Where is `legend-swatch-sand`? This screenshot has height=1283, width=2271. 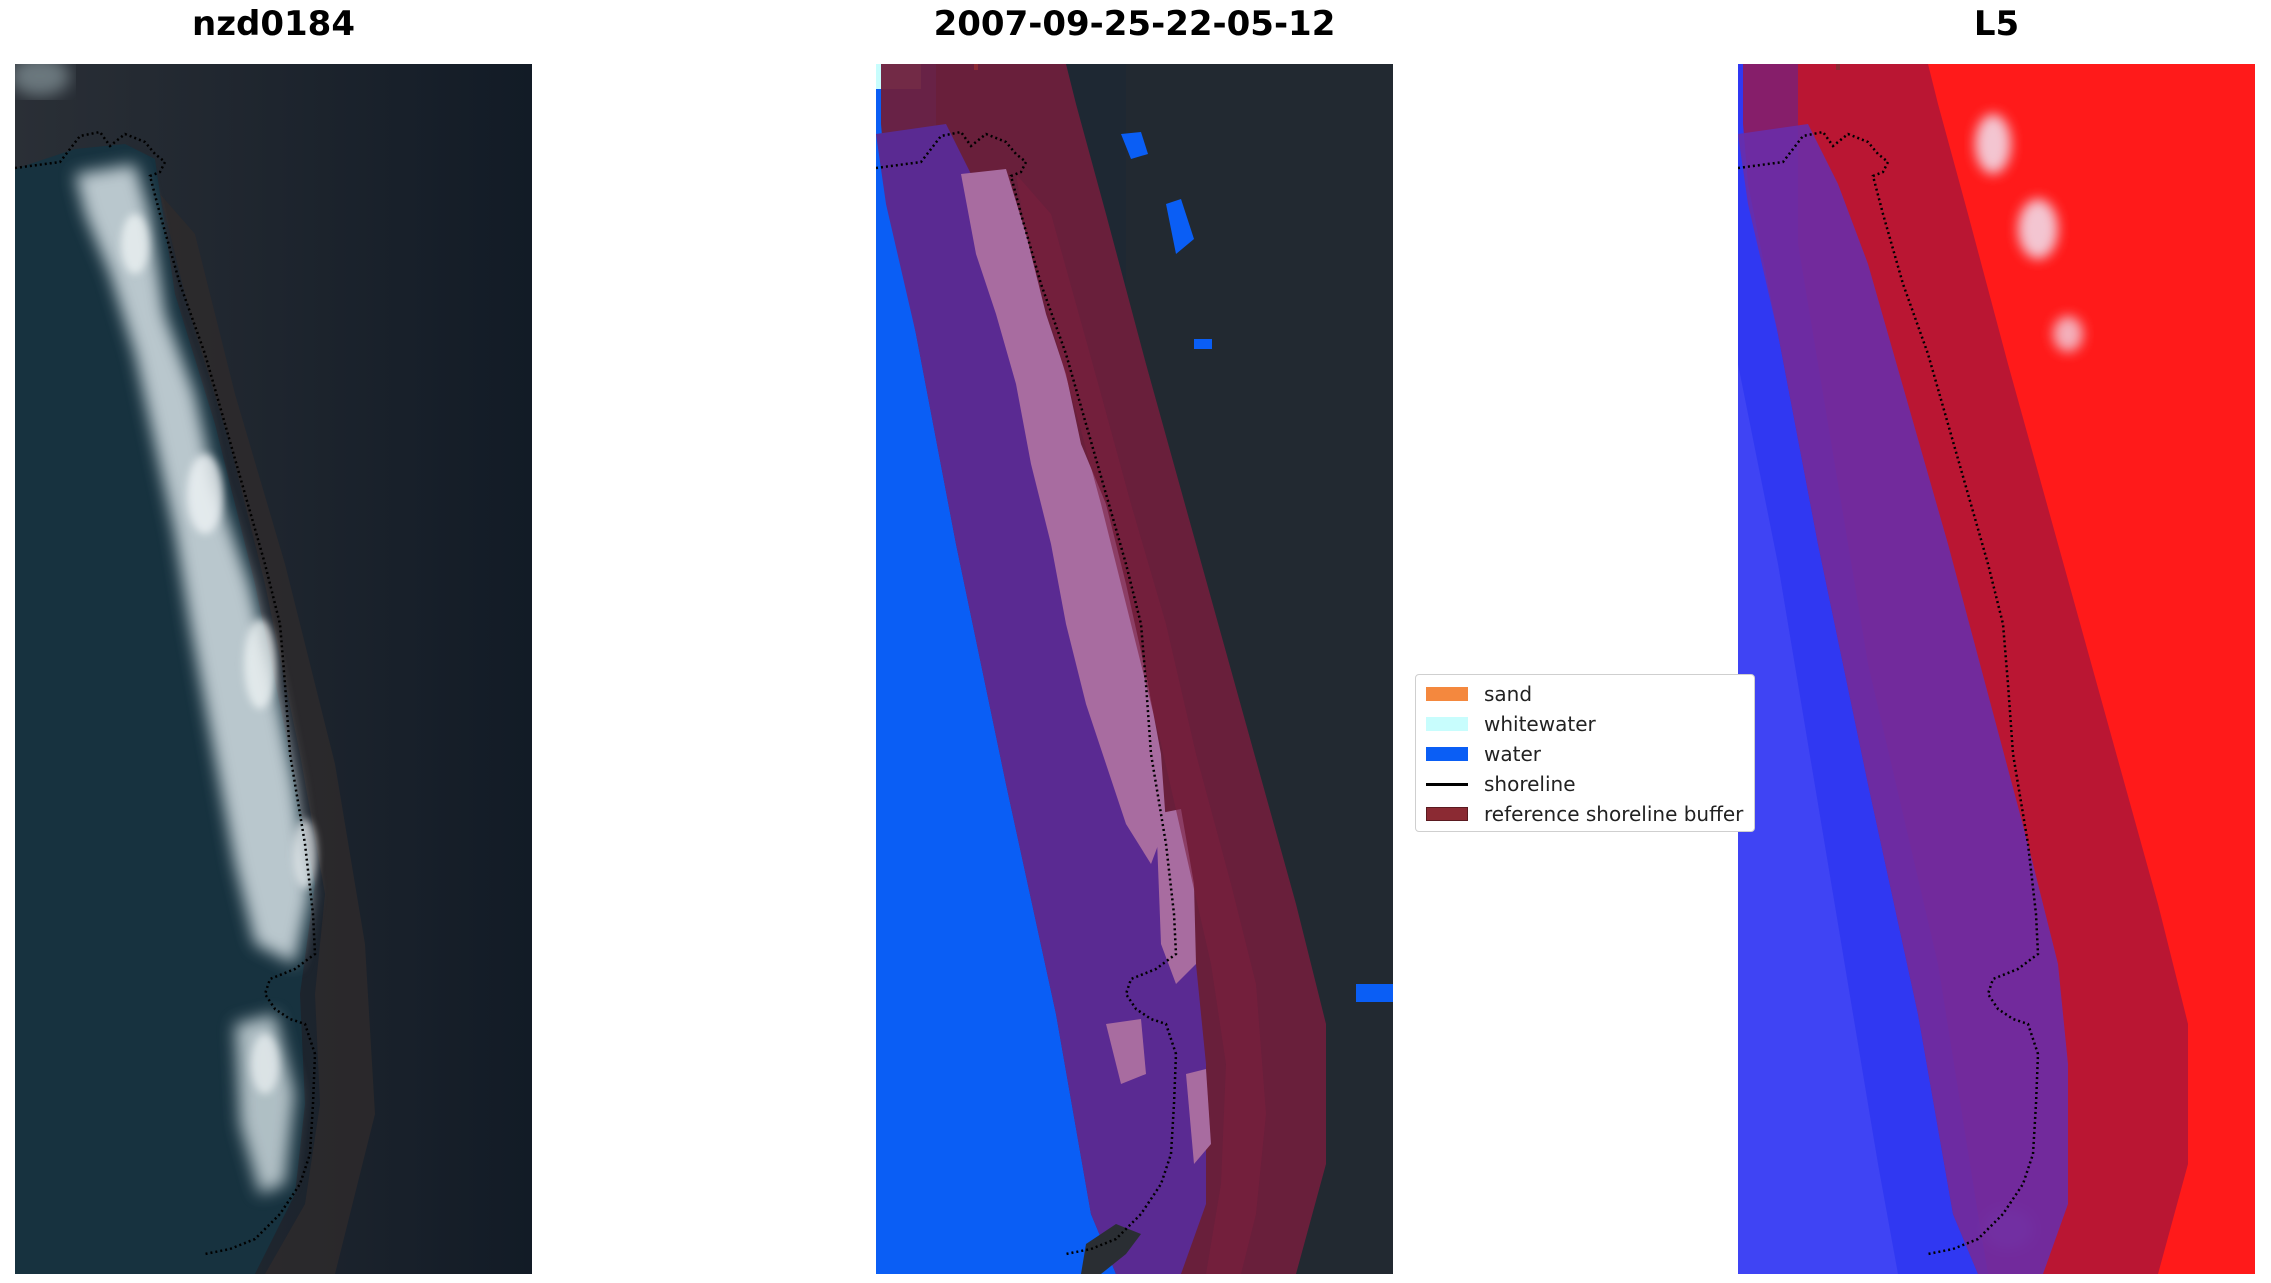 legend-swatch-sand is located at coordinates (1447, 694).